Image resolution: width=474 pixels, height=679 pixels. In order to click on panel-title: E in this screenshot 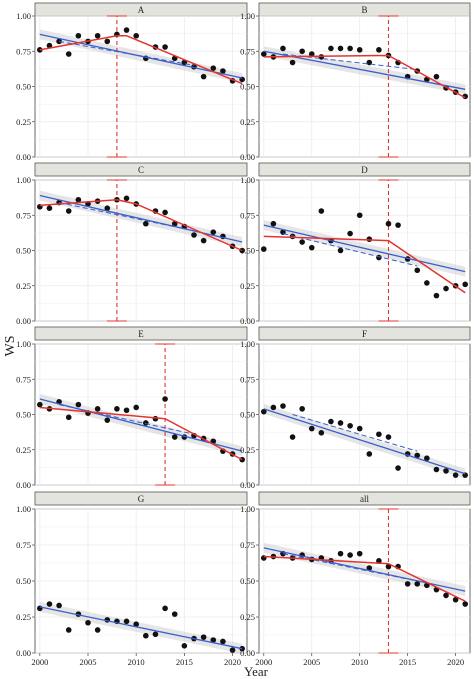, I will do `click(141, 334)`.